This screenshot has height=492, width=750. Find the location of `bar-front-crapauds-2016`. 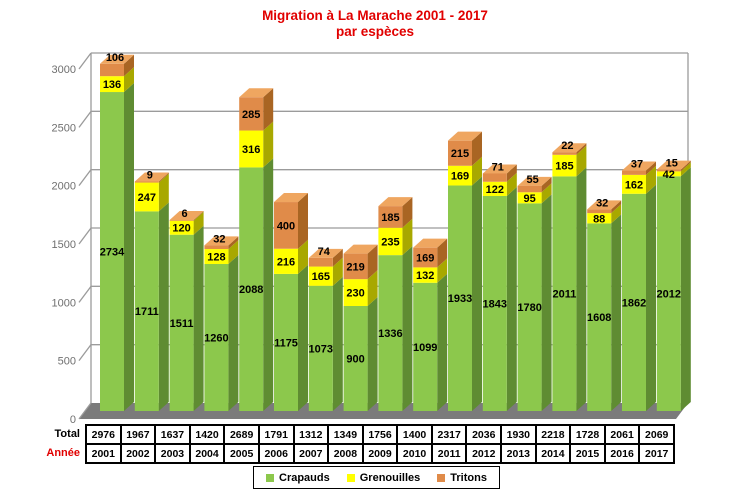

bar-front-crapauds-2016 is located at coordinates (634, 302).